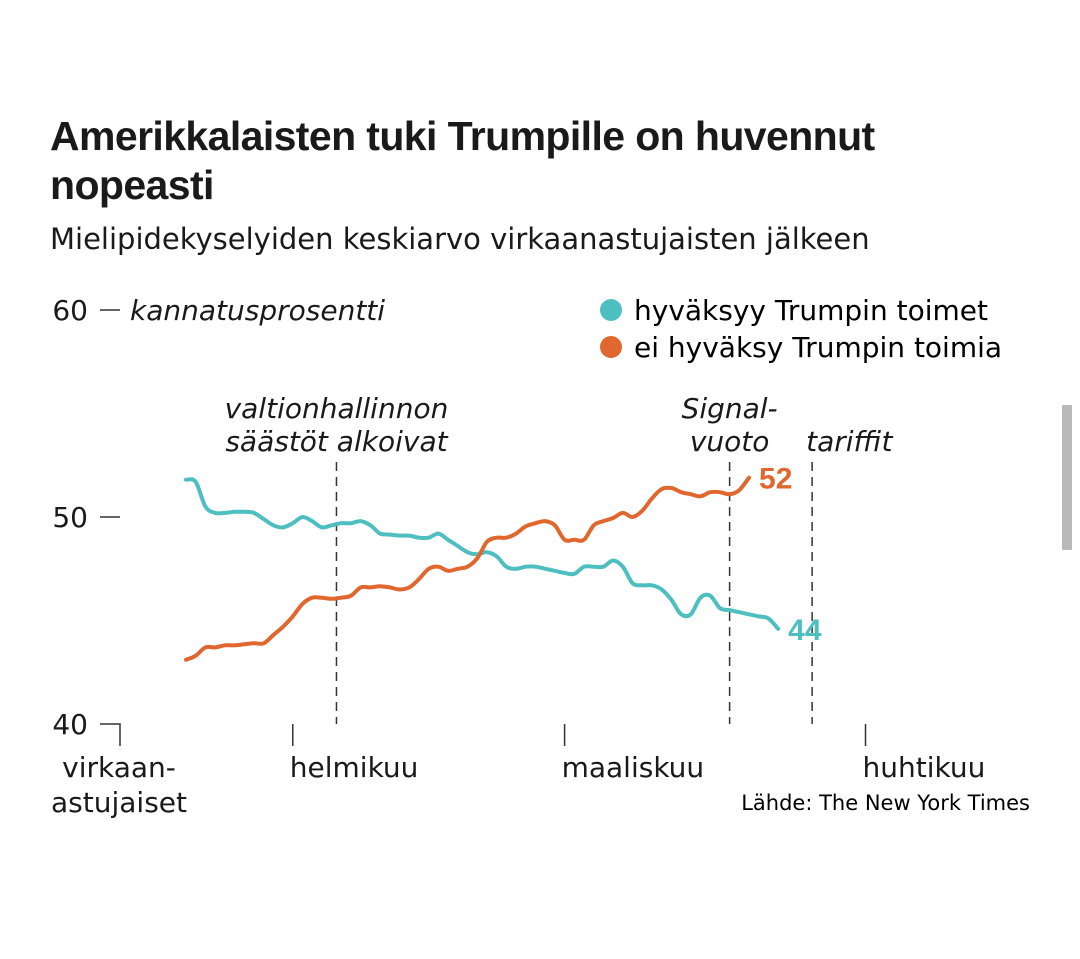 The image size is (1080, 959). What do you see at coordinates (611, 310) in the screenshot?
I see `legend-marker-approve` at bounding box center [611, 310].